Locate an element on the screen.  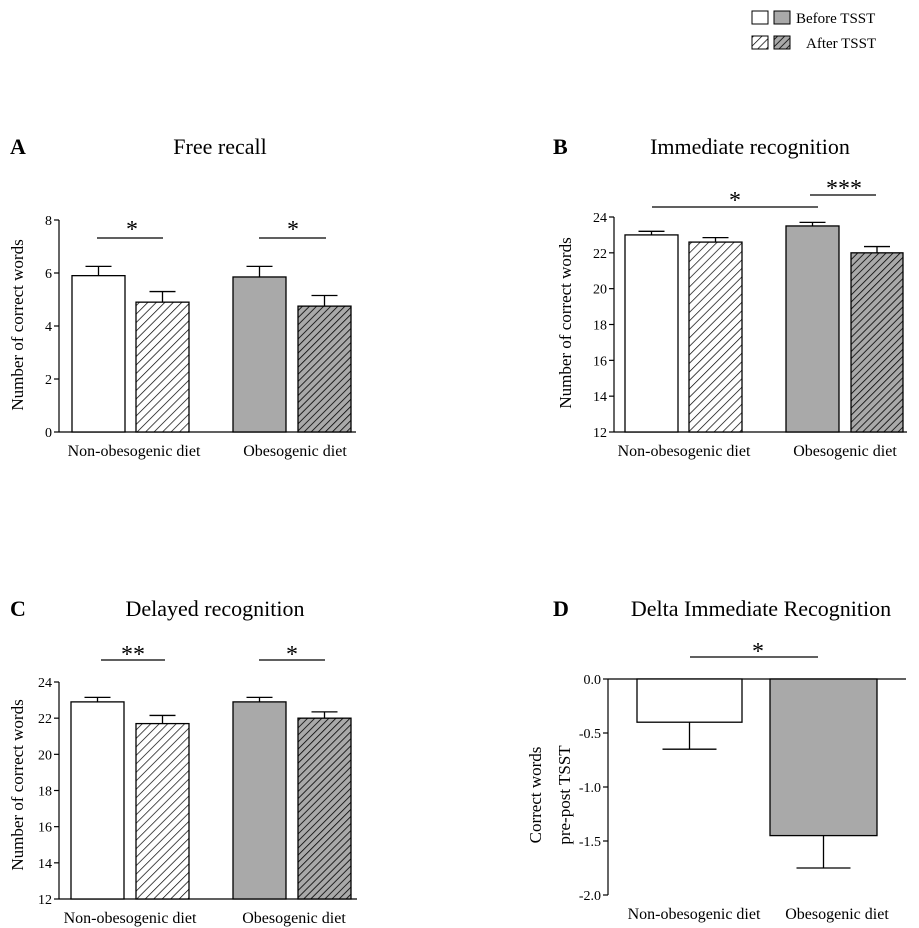
panel-a-significance: * * is located at coordinates (211, 230).